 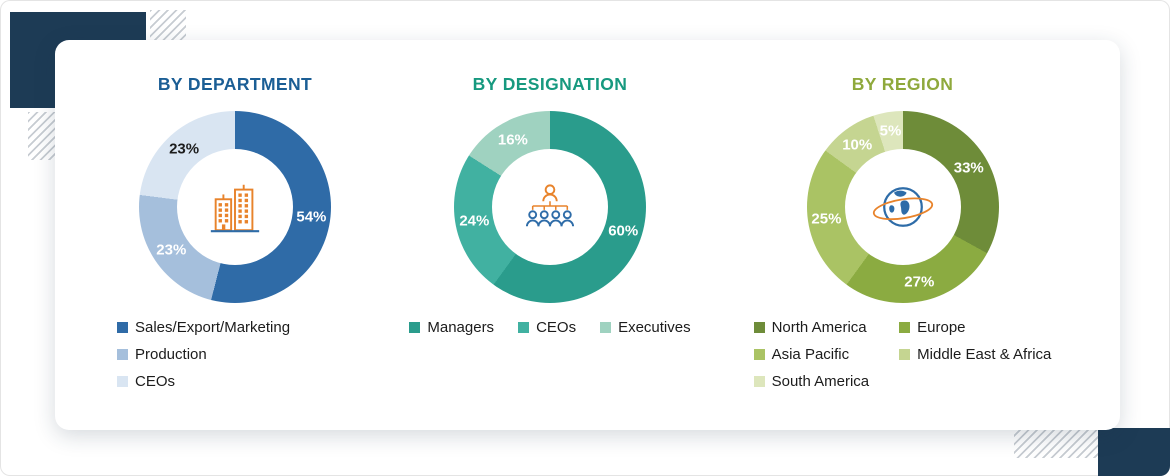 I want to click on slice-percentage-label: 25%, so click(x=826, y=219).